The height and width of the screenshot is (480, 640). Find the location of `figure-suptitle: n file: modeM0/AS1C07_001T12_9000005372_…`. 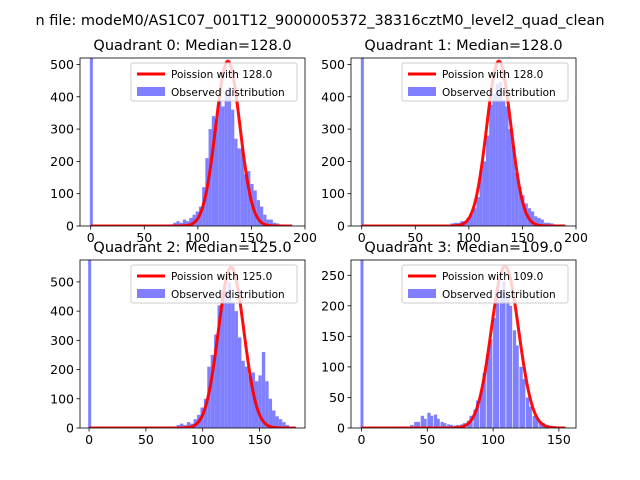

figure-suptitle: n file: modeM0/AS1C07_001T12_9000005372_… is located at coordinates (319, 21).